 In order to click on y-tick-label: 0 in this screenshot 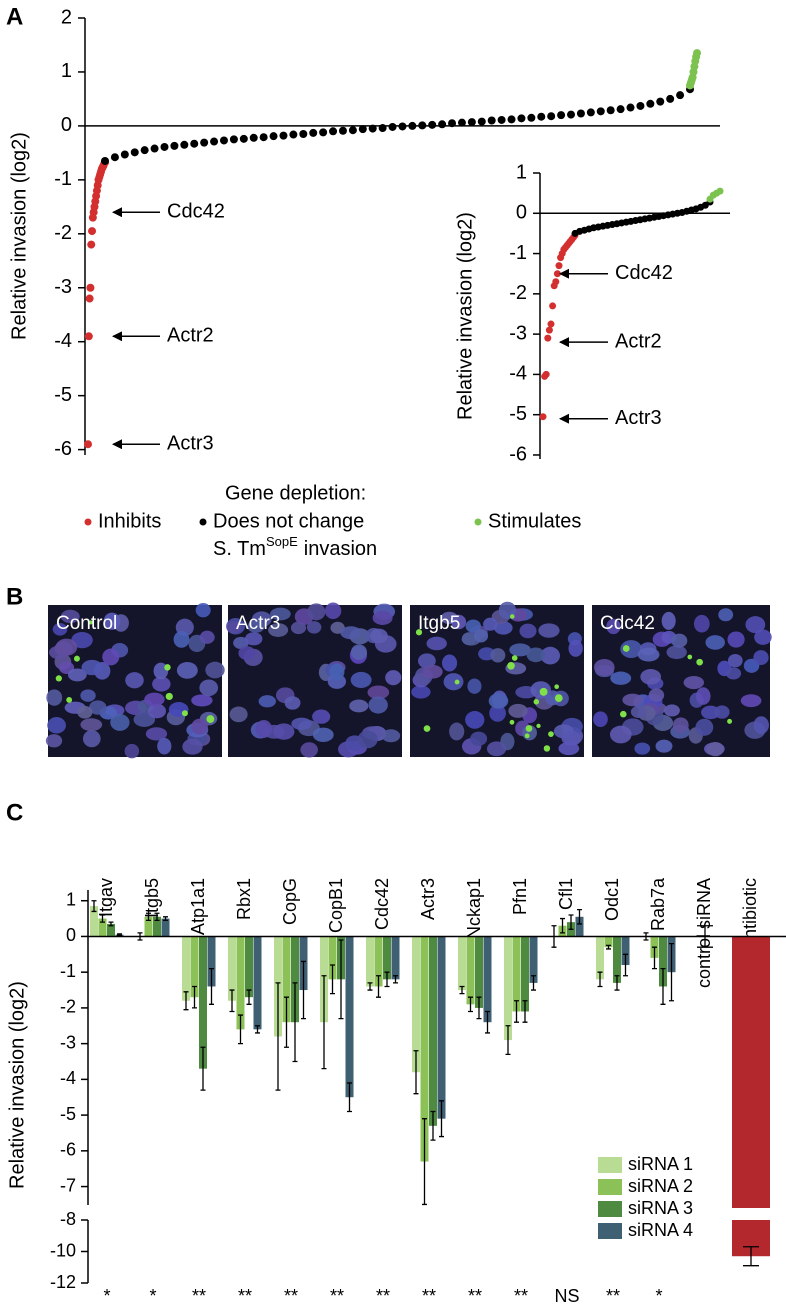, I will do `click(66, 125)`.